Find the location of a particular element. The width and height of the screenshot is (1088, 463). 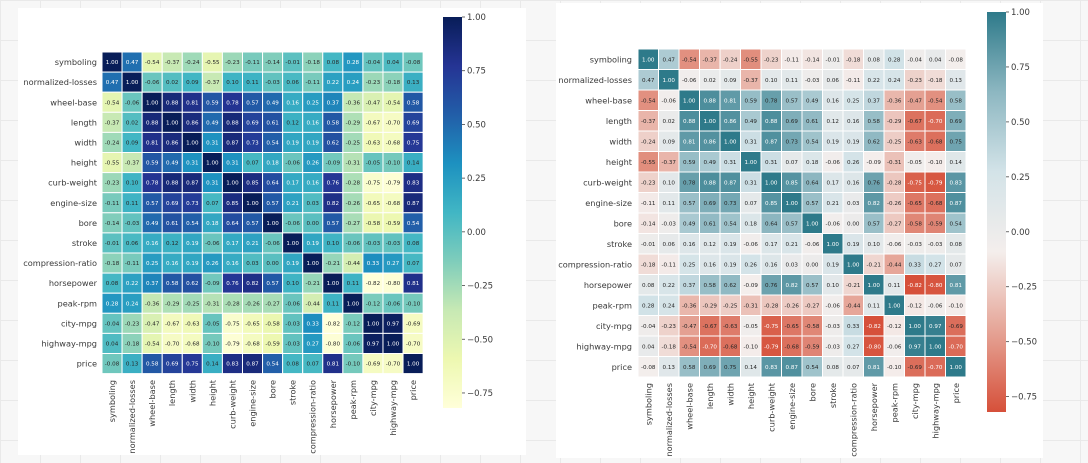

colorbar-tick-label: 0.50 is located at coordinates (1020, 123).